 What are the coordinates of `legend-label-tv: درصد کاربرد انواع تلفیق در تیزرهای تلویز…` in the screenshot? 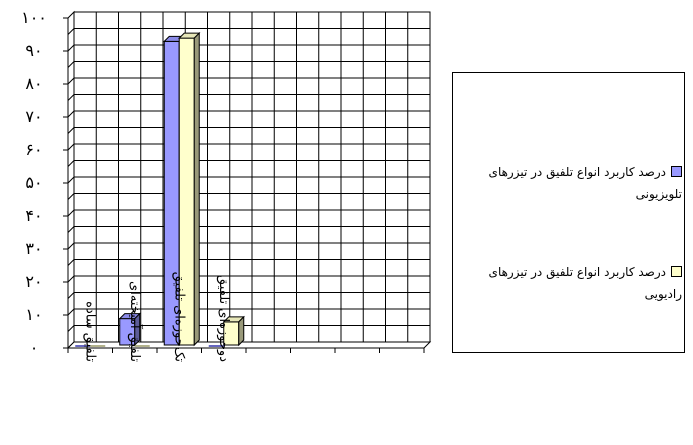 It's located at (585, 183).